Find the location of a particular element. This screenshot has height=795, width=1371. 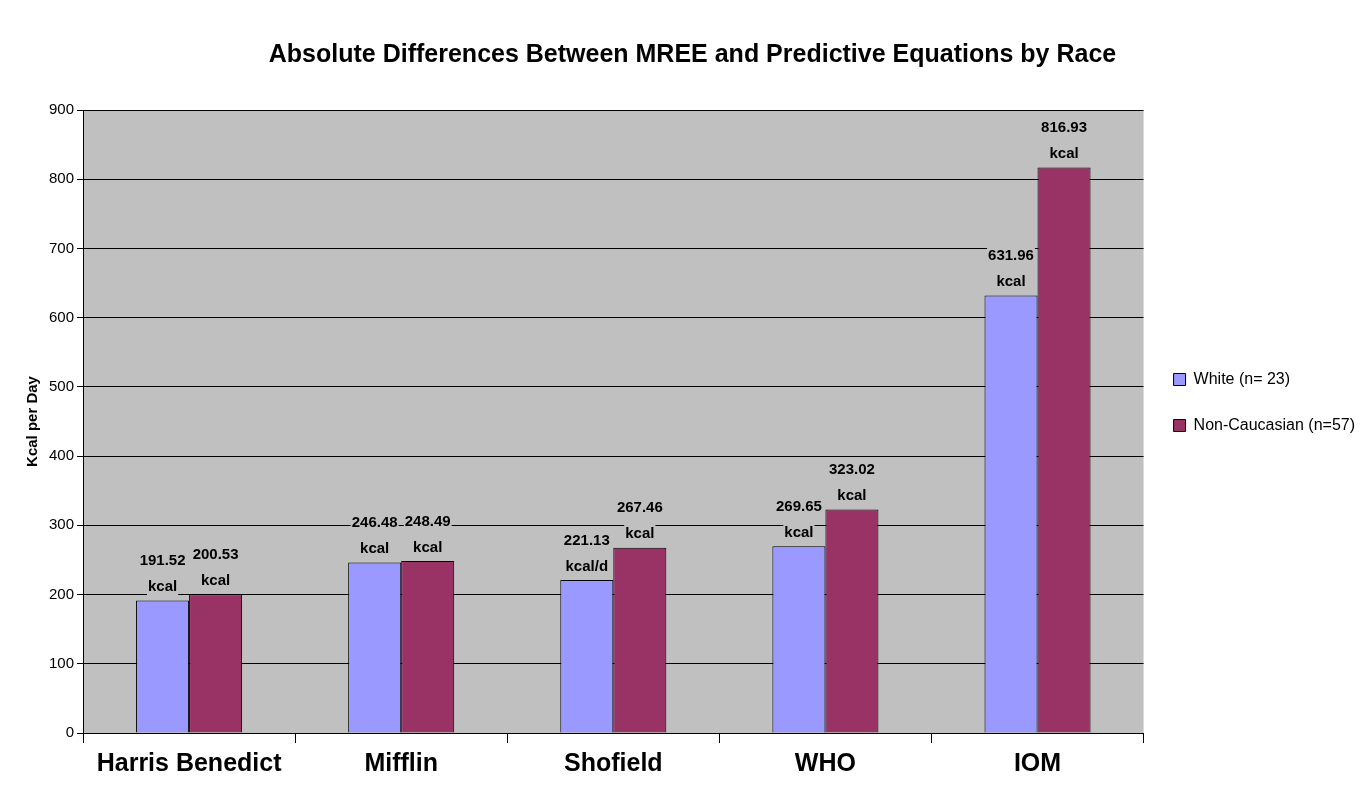

x-tick-label: Shofield is located at coordinates (613, 761).